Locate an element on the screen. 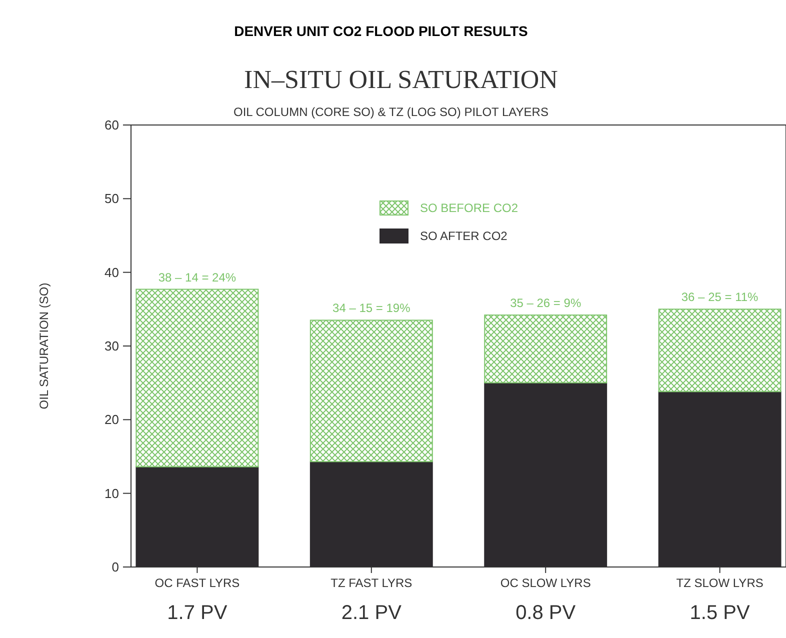 This screenshot has height=638, width=786. y-tick-label: 60 is located at coordinates (111, 125).